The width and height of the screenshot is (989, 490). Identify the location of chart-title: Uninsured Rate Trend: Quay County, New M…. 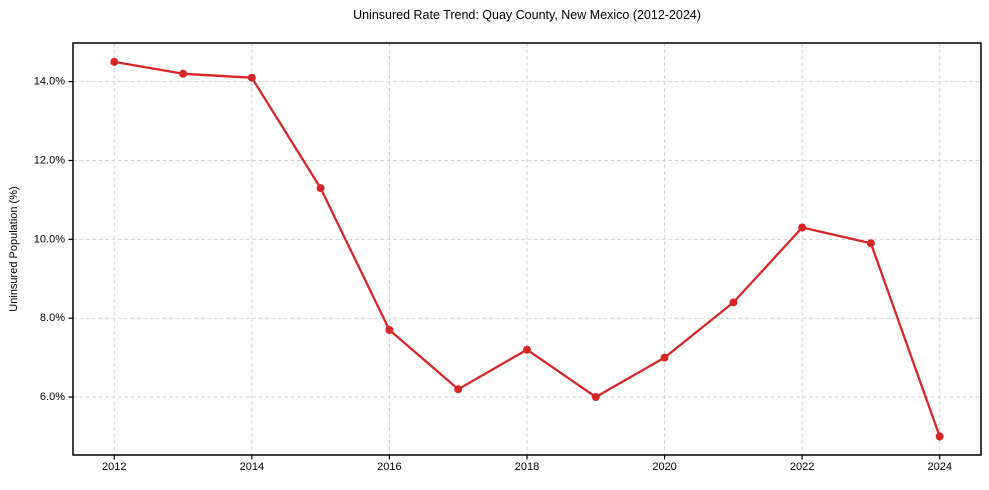
(527, 15).